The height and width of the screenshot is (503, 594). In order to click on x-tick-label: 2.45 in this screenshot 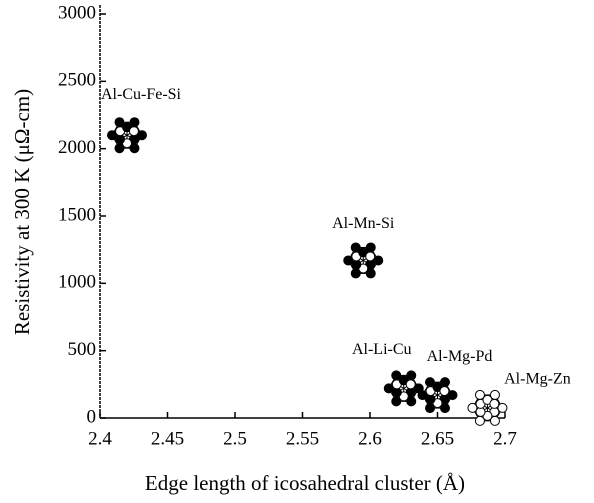, I will do `click(167, 438)`.